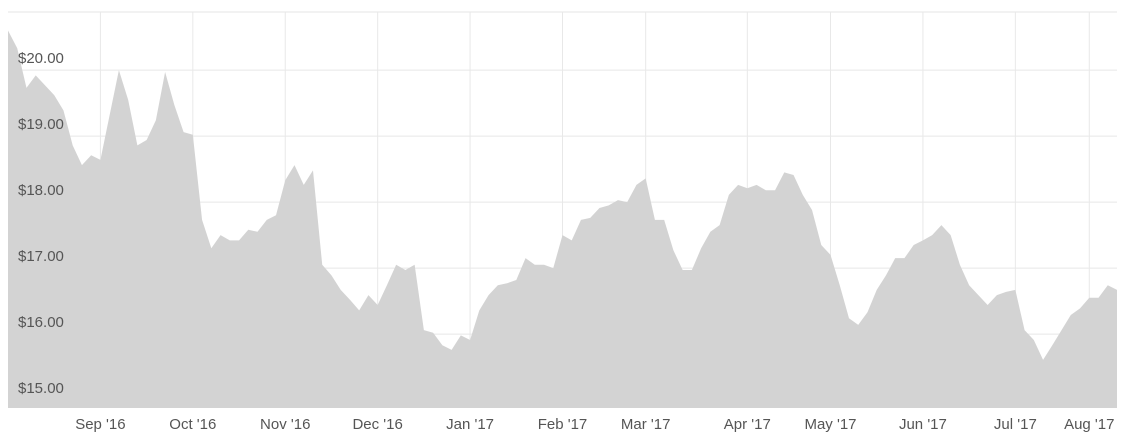  Describe the element at coordinates (377, 424) in the screenshot. I see `x-tick-label: Dec '16` at that location.